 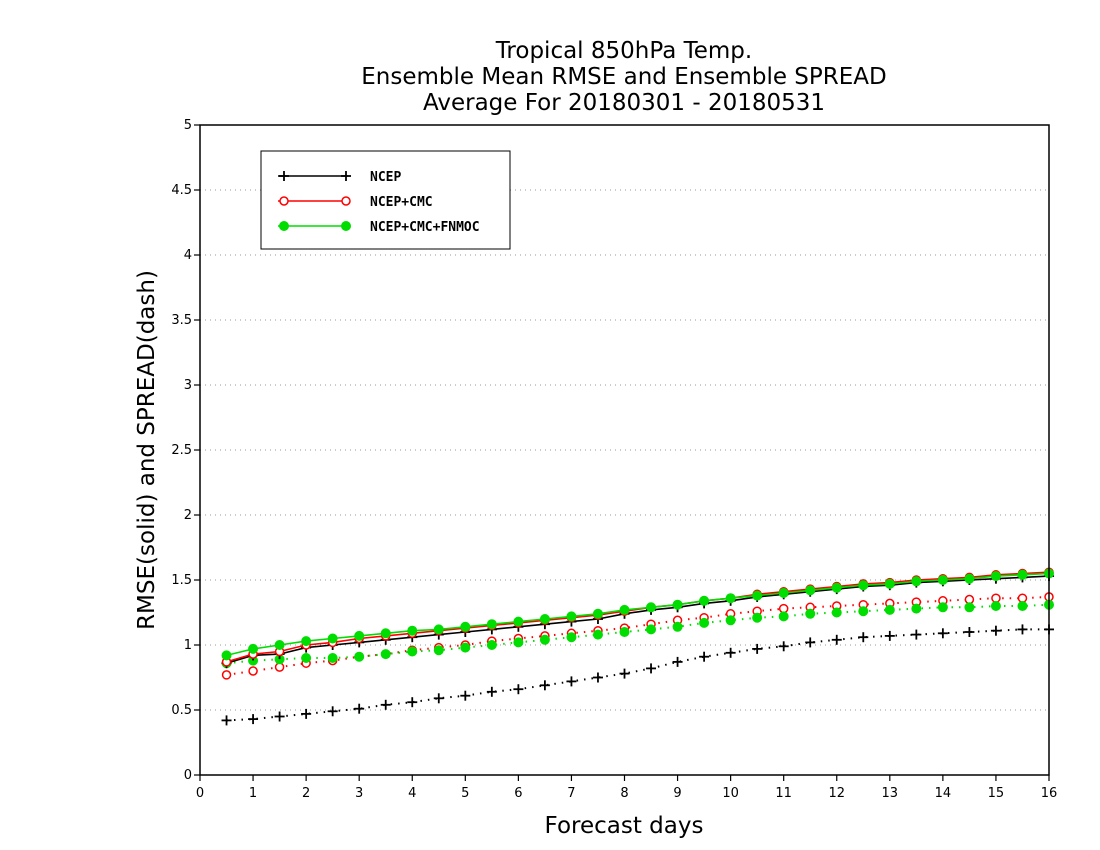 I want to click on x-tick-label: 9, so click(x=677, y=793).